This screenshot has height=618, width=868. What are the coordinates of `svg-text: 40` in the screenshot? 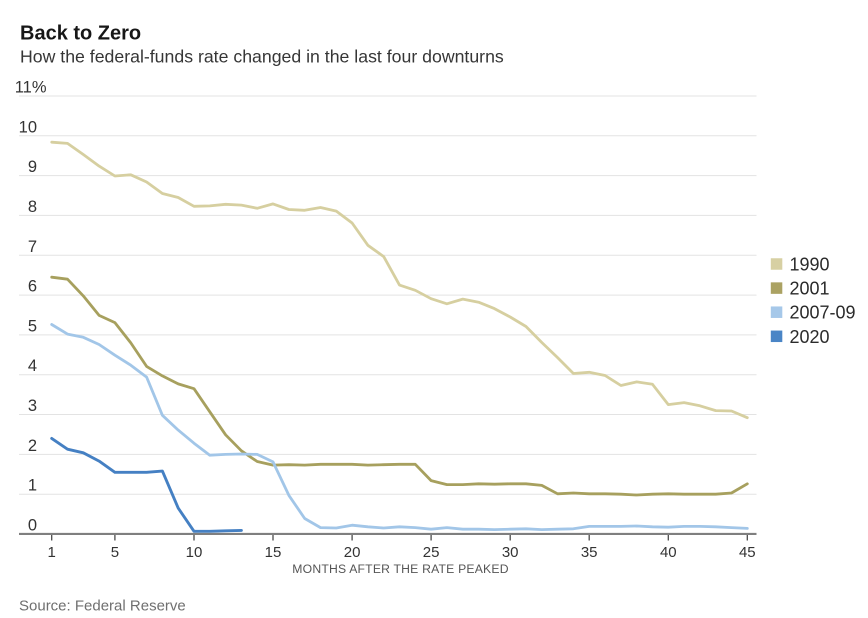 It's located at (668, 552).